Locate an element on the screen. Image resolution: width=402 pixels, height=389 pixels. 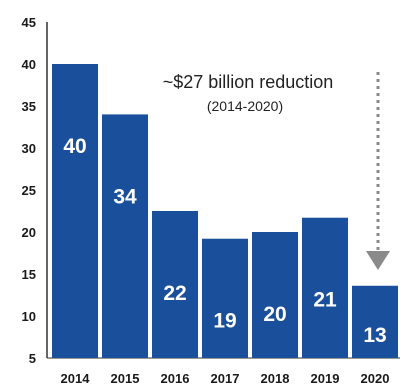
bar-value-label-2019: 21 is located at coordinates (325, 300).